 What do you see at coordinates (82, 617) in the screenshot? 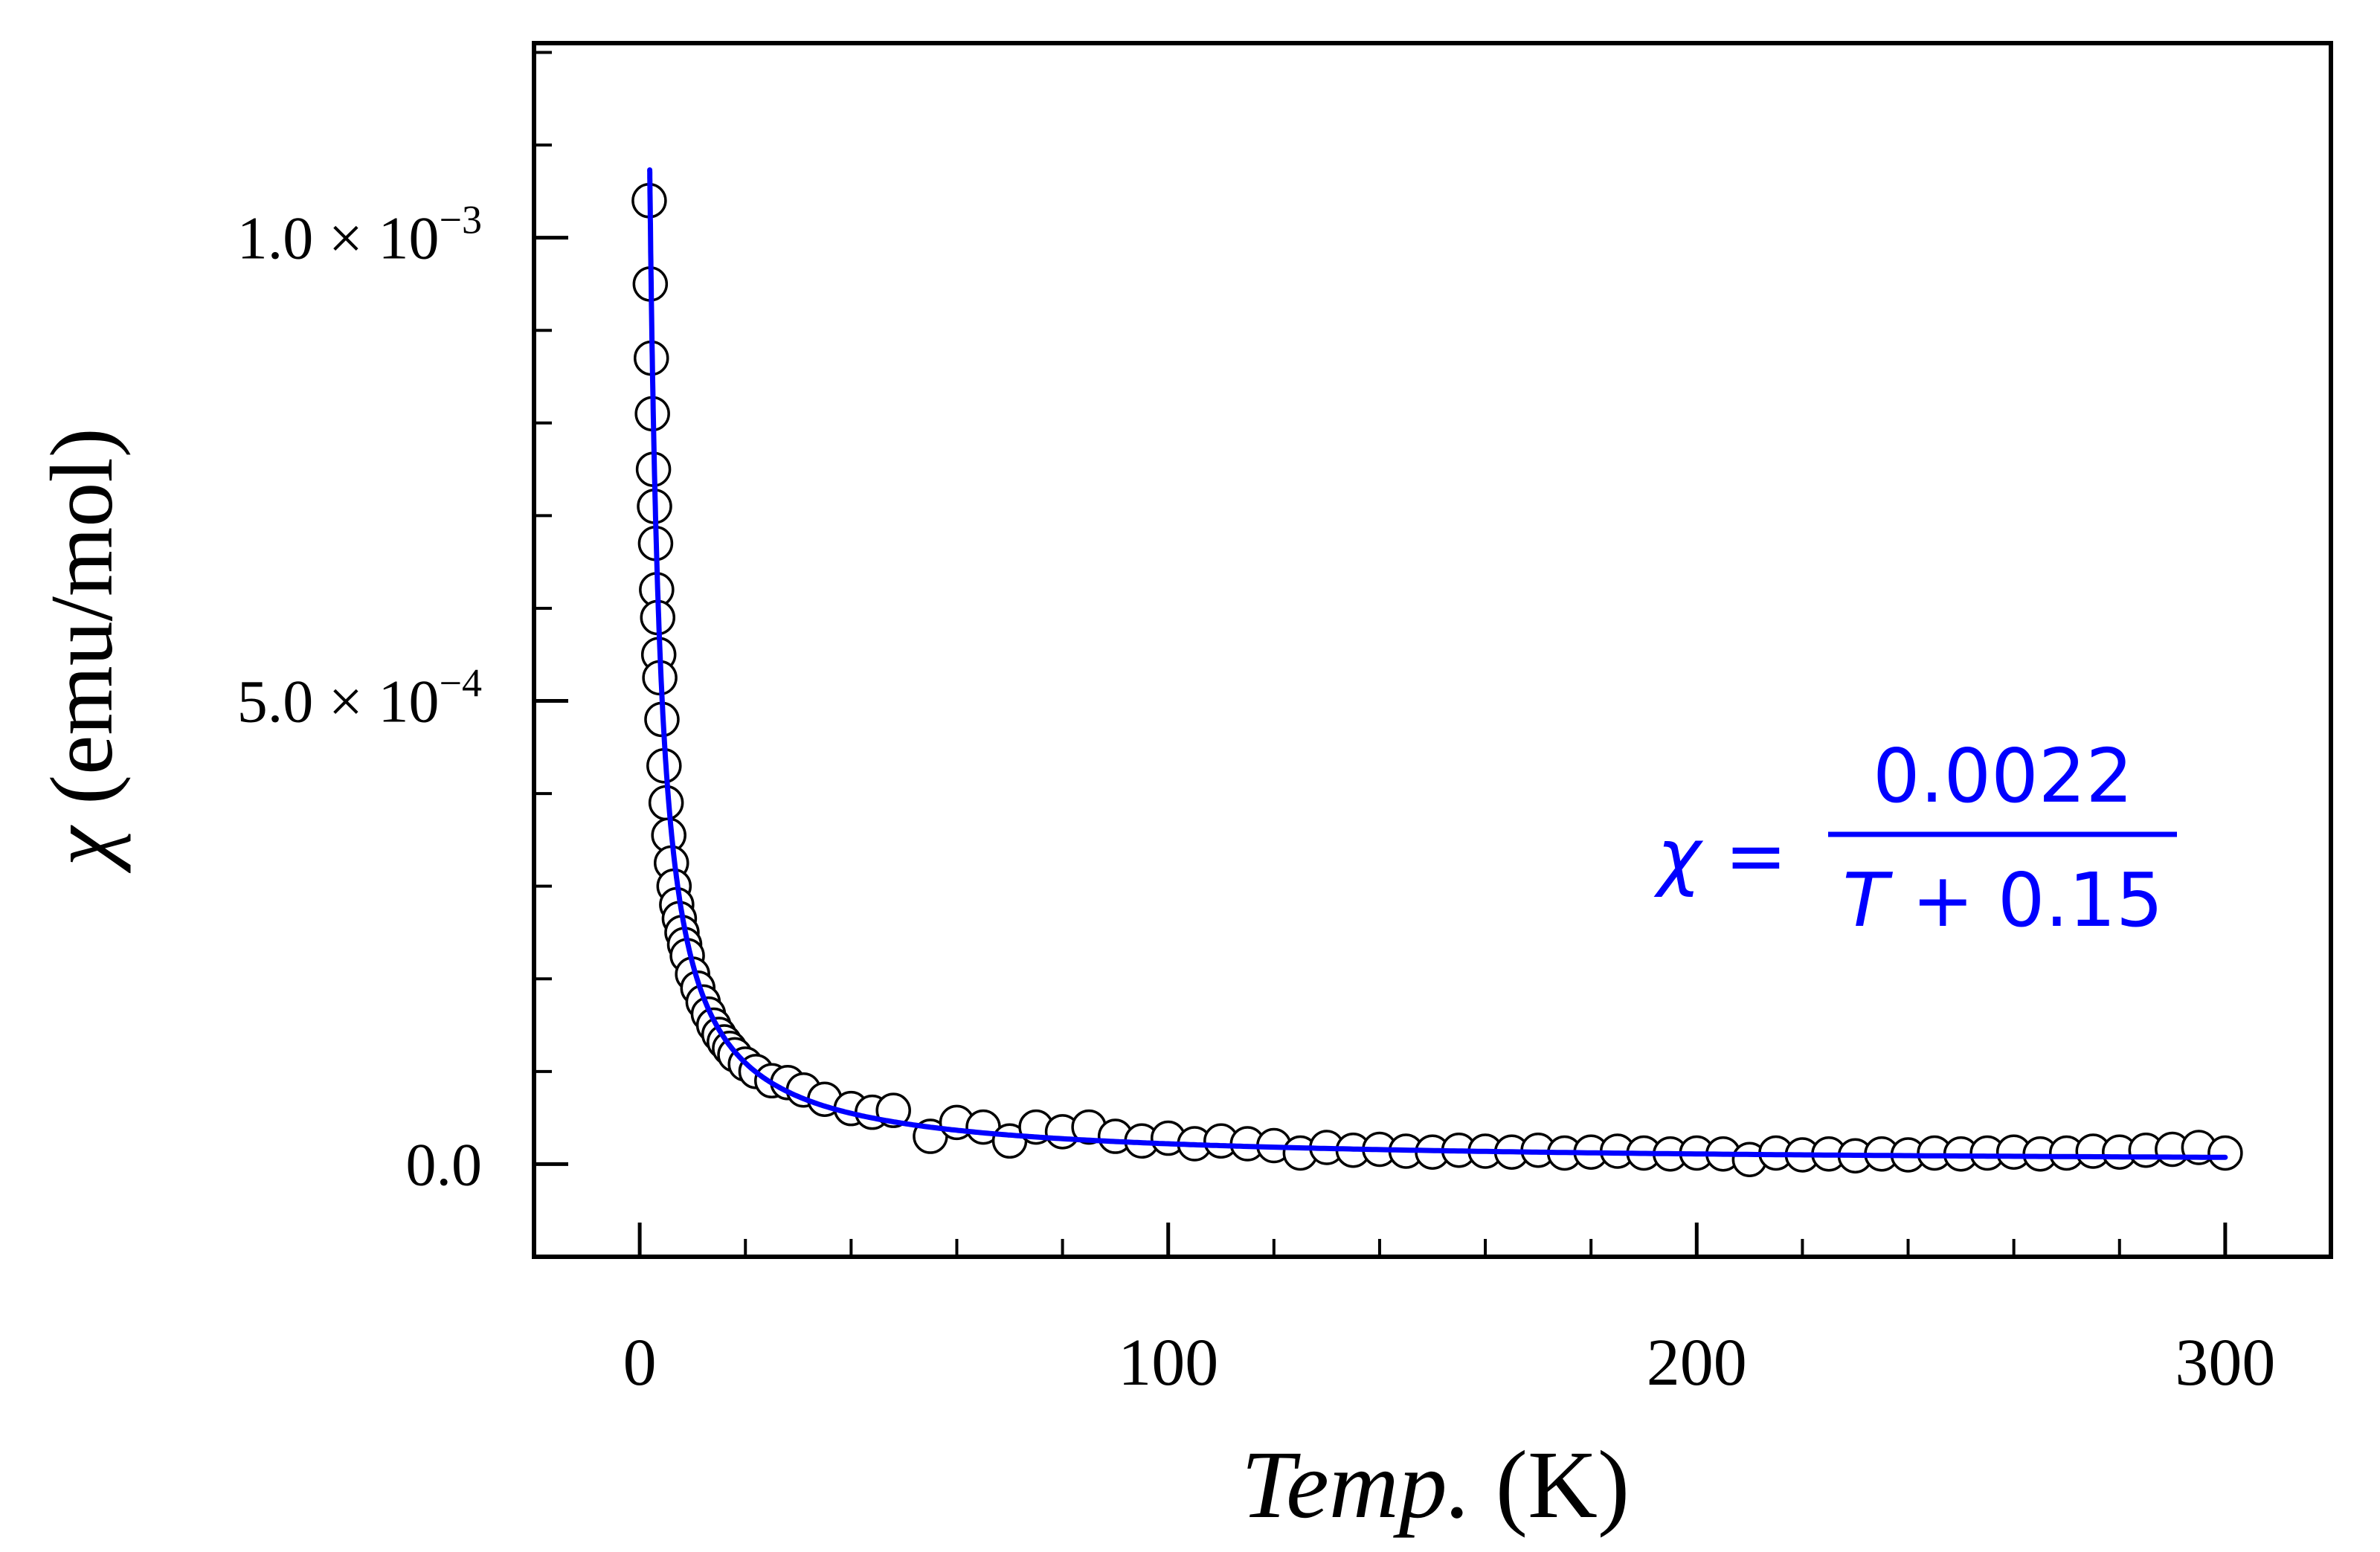
I see `y-axis-title-unit: (emu/mol)` at bounding box center [82, 617].